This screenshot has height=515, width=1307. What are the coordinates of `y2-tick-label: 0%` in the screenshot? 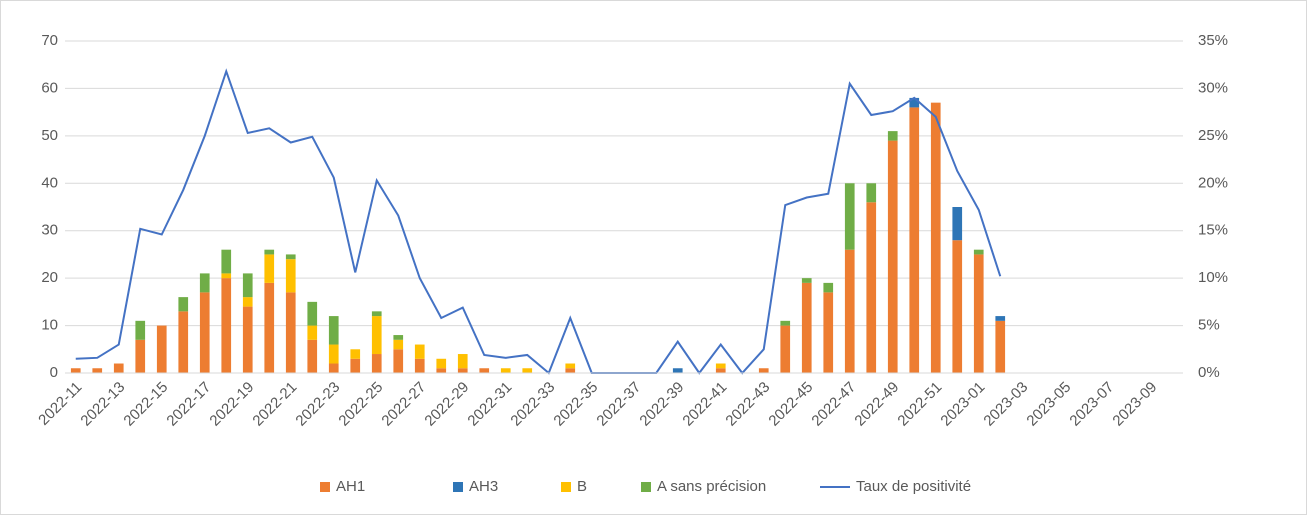 It's located at (1209, 372).